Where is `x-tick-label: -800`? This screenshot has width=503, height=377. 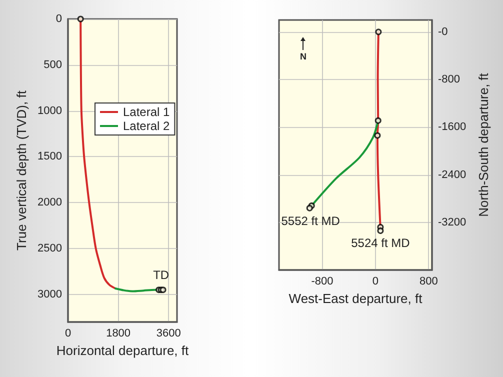
x-tick-label: -800 is located at coordinates (322, 282).